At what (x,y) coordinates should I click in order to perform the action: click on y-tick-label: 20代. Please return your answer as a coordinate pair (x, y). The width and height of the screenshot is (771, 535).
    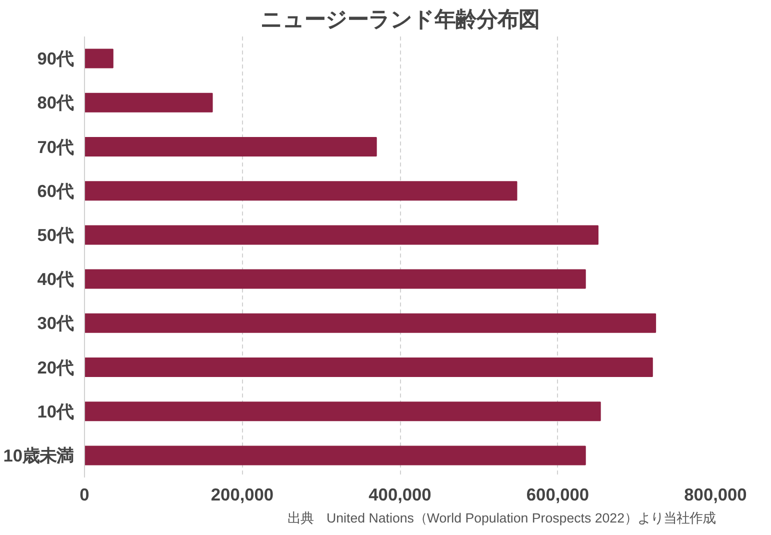
    Looking at the image, I should click on (55, 367).